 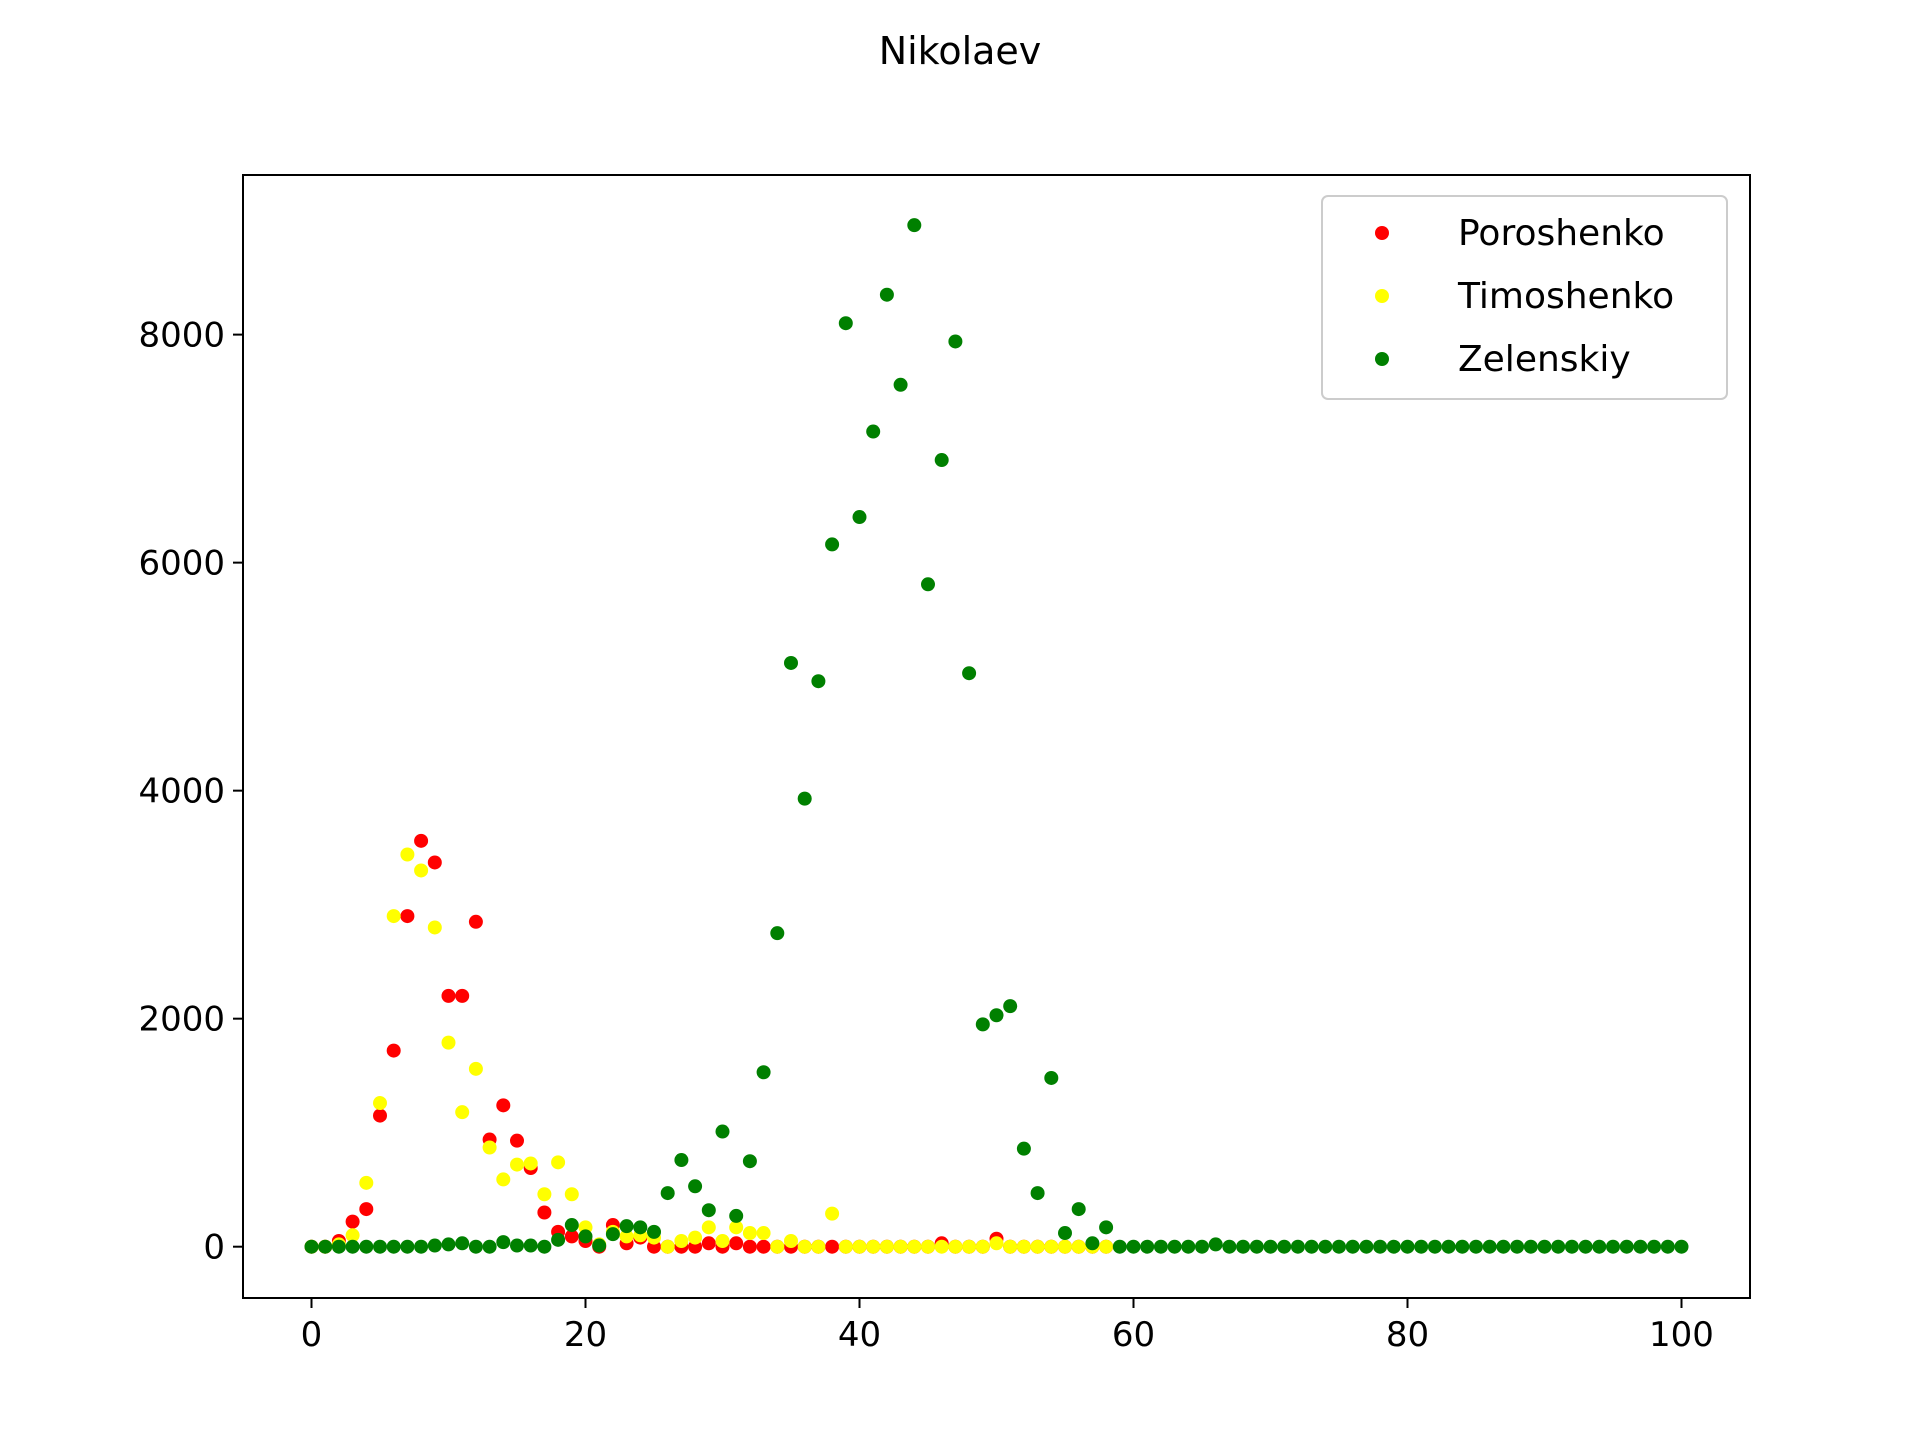 What do you see at coordinates (1681, 1335) in the screenshot?
I see `x-tick-label: 100` at bounding box center [1681, 1335].